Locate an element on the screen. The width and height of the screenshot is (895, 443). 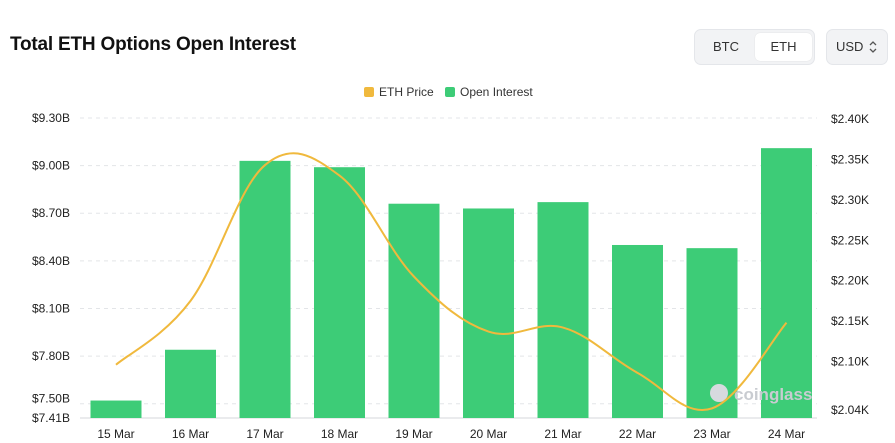
x-tick-label: 15 Mar is located at coordinates (115, 434).